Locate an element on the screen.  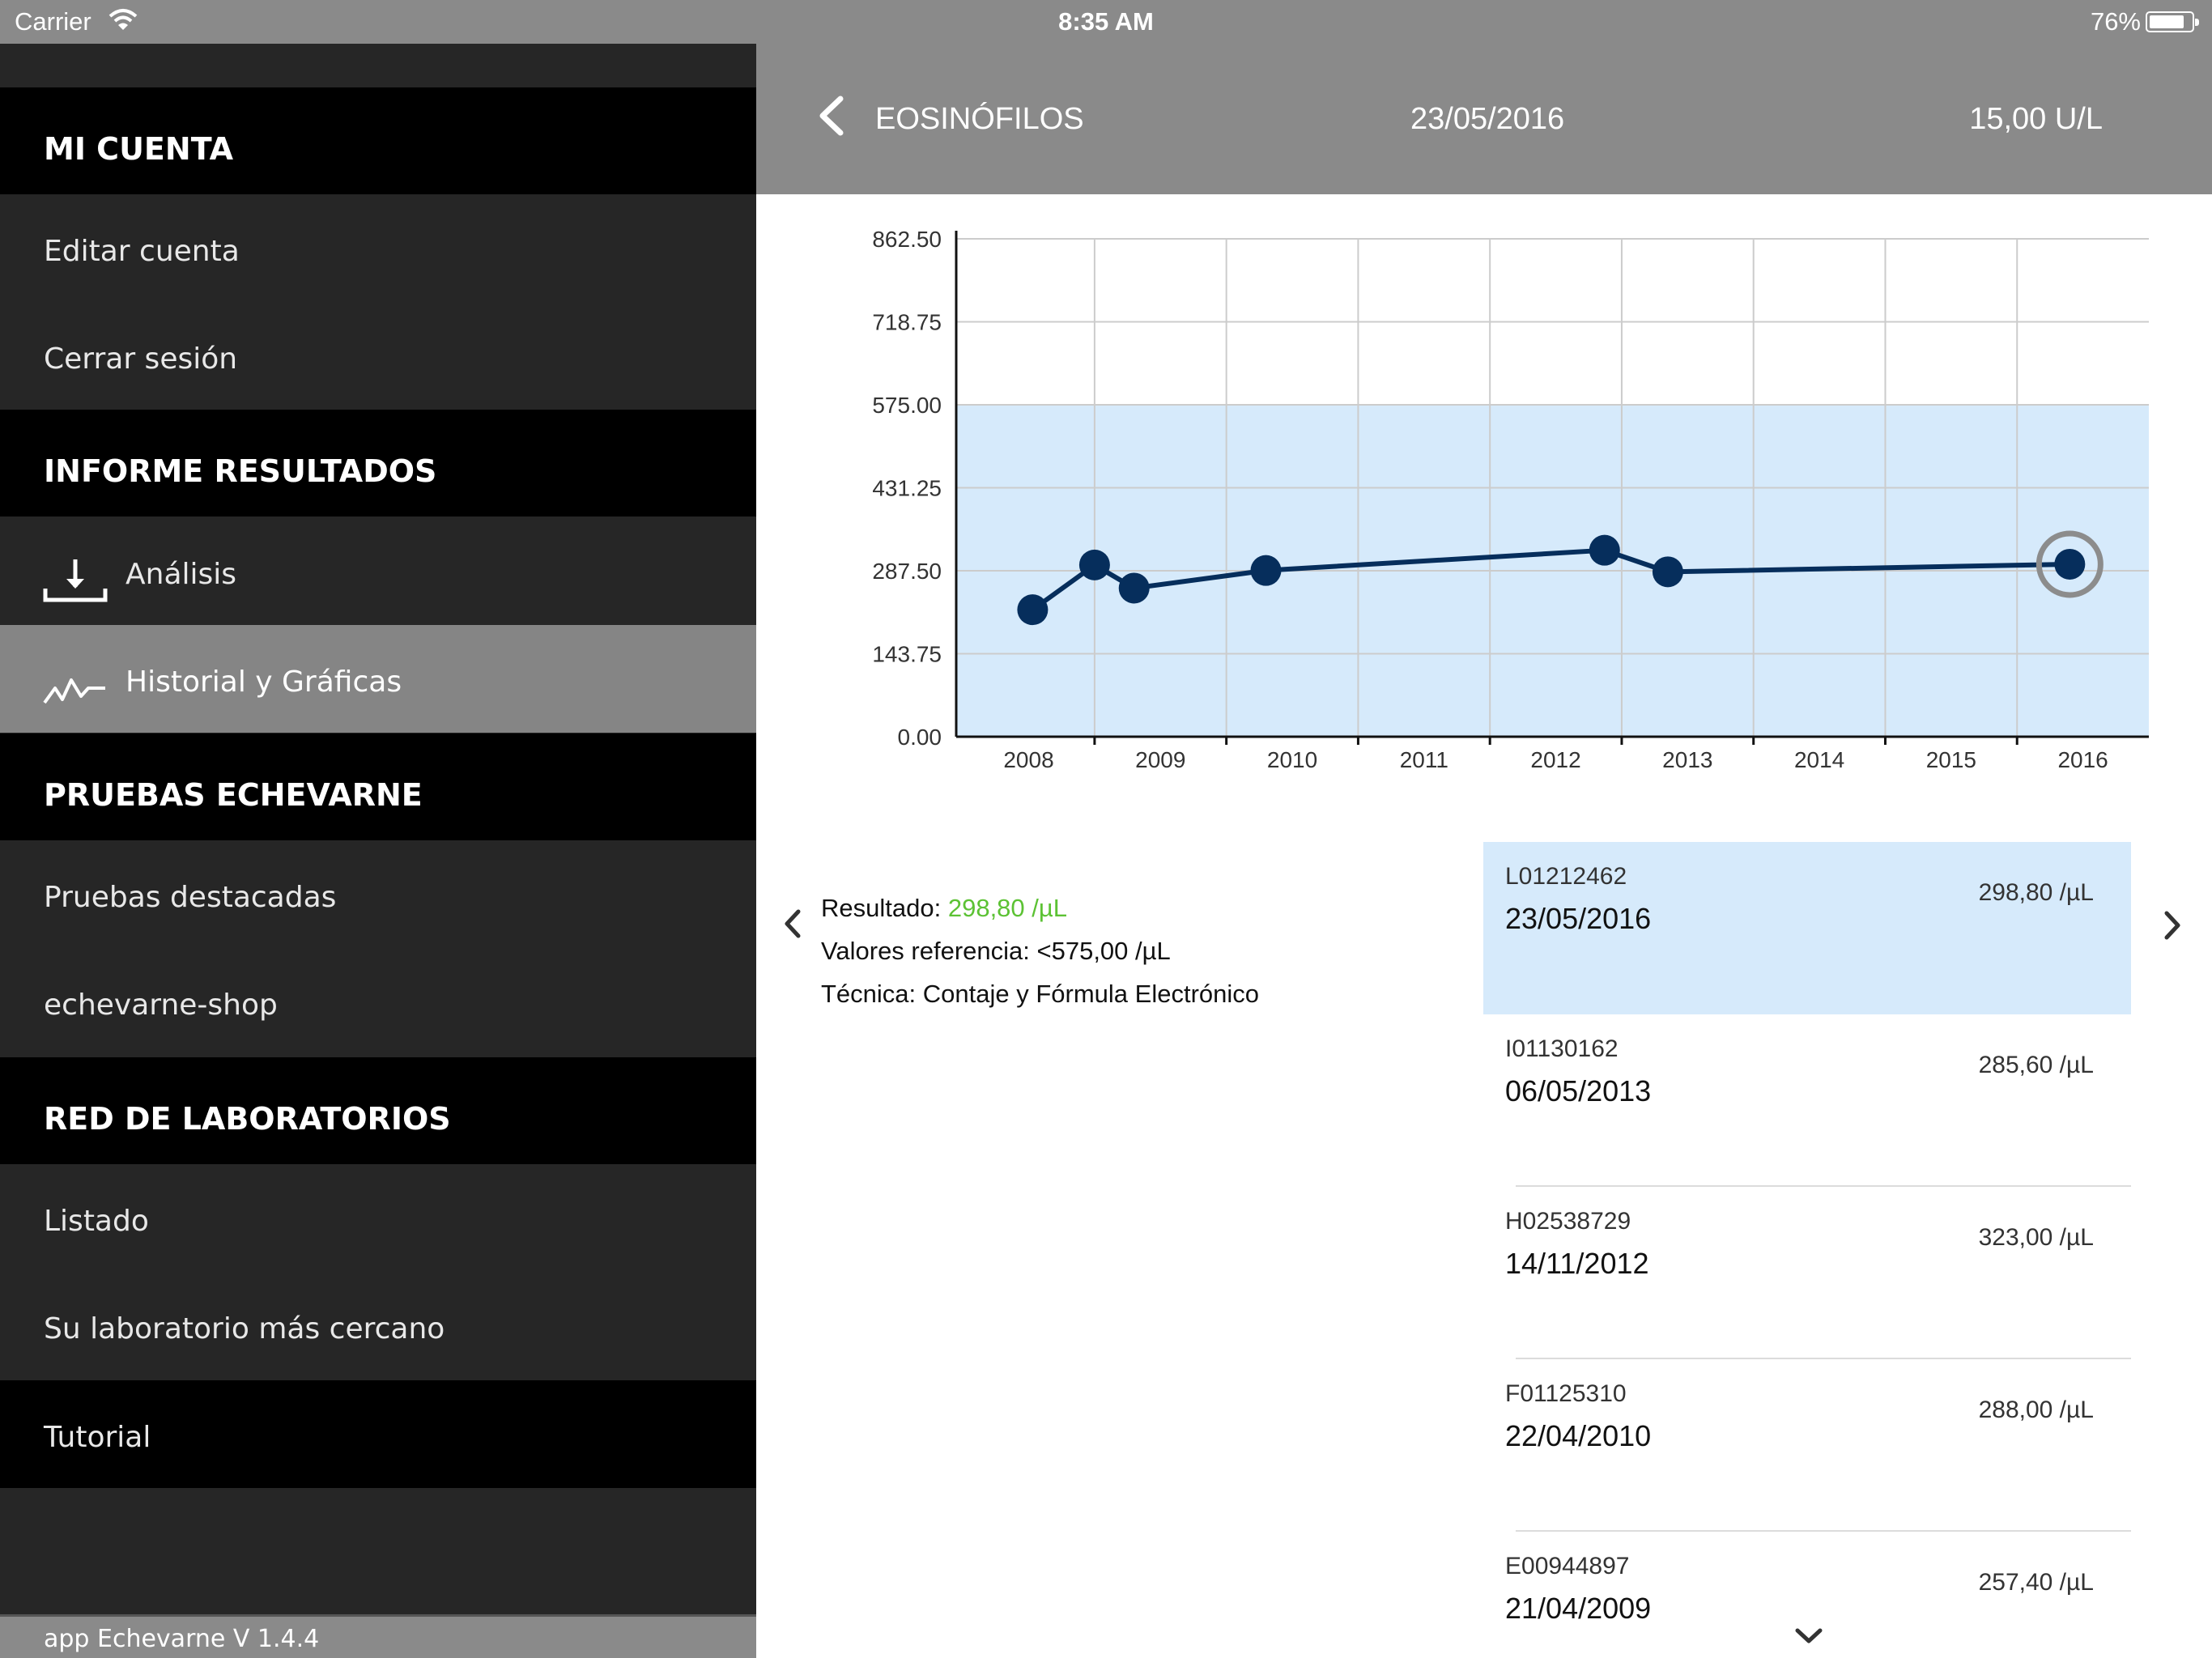
x-tick-label: 2011 is located at coordinates (1424, 759).